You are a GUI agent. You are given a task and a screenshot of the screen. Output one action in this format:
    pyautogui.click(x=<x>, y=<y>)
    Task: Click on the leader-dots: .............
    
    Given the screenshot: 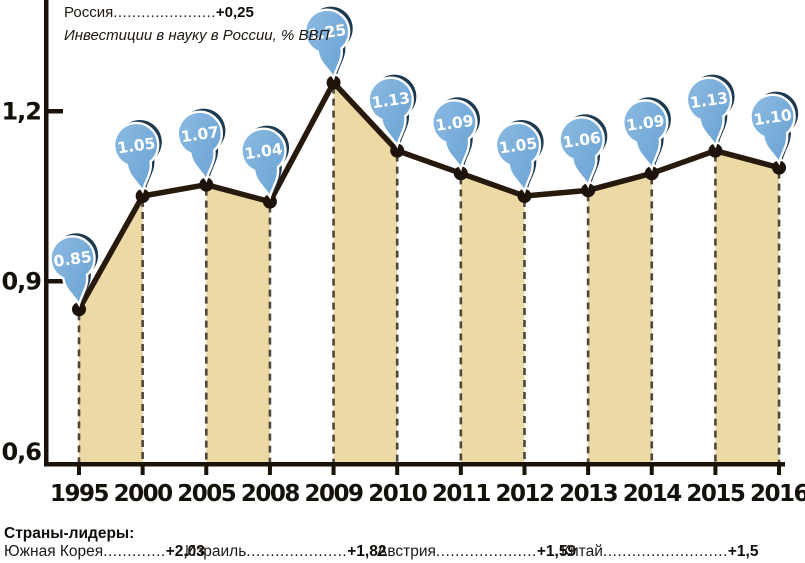 What is the action you would take?
    pyautogui.click(x=134, y=551)
    